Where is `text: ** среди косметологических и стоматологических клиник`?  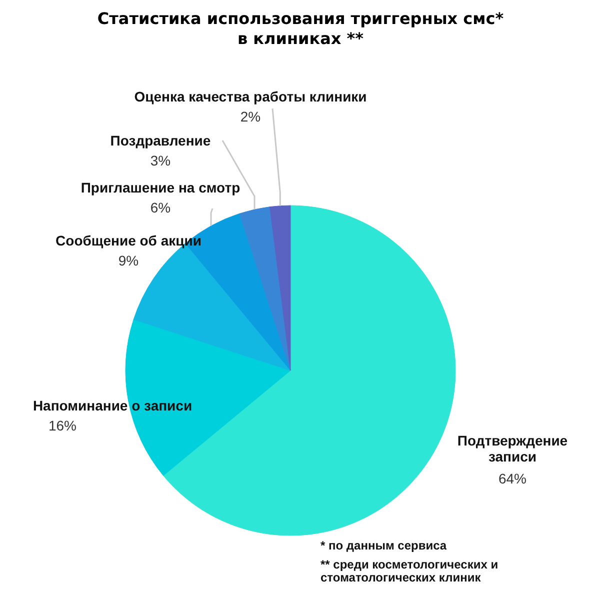 text: ** среди косметологических и стоматологических клиник is located at coordinates (409, 571).